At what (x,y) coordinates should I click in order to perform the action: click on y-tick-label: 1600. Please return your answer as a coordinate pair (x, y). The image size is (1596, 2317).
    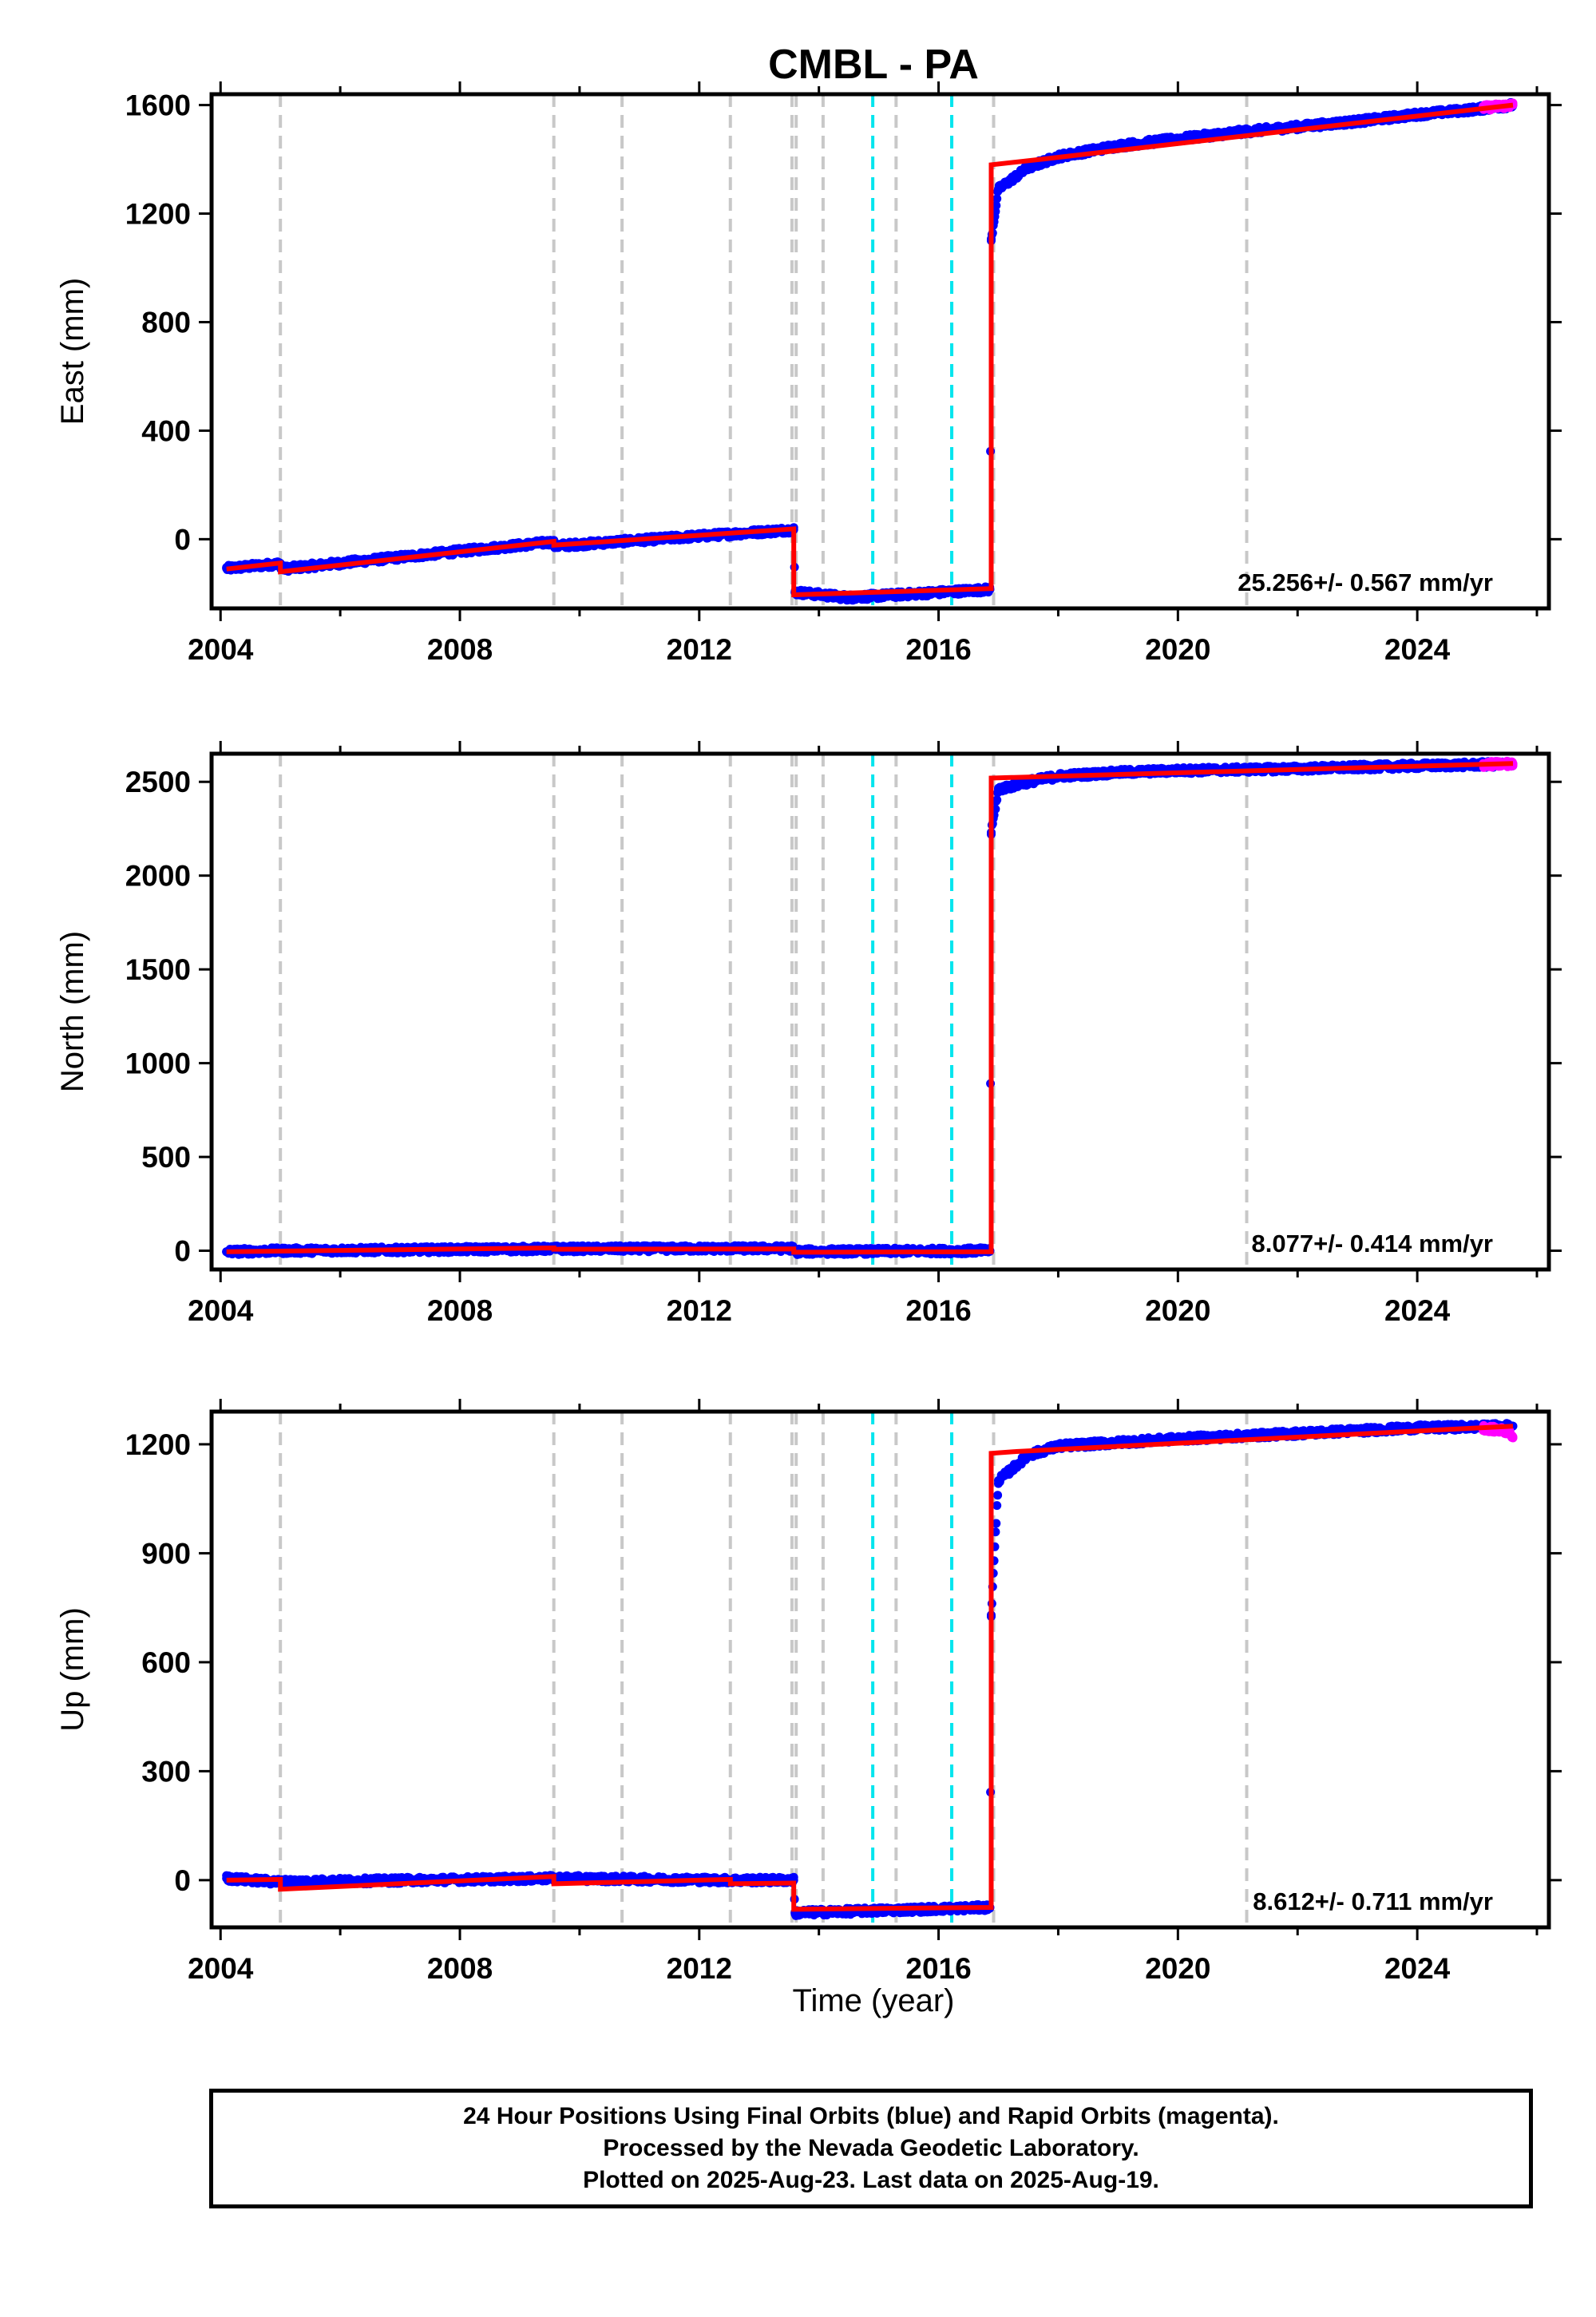
    Looking at the image, I should click on (158, 105).